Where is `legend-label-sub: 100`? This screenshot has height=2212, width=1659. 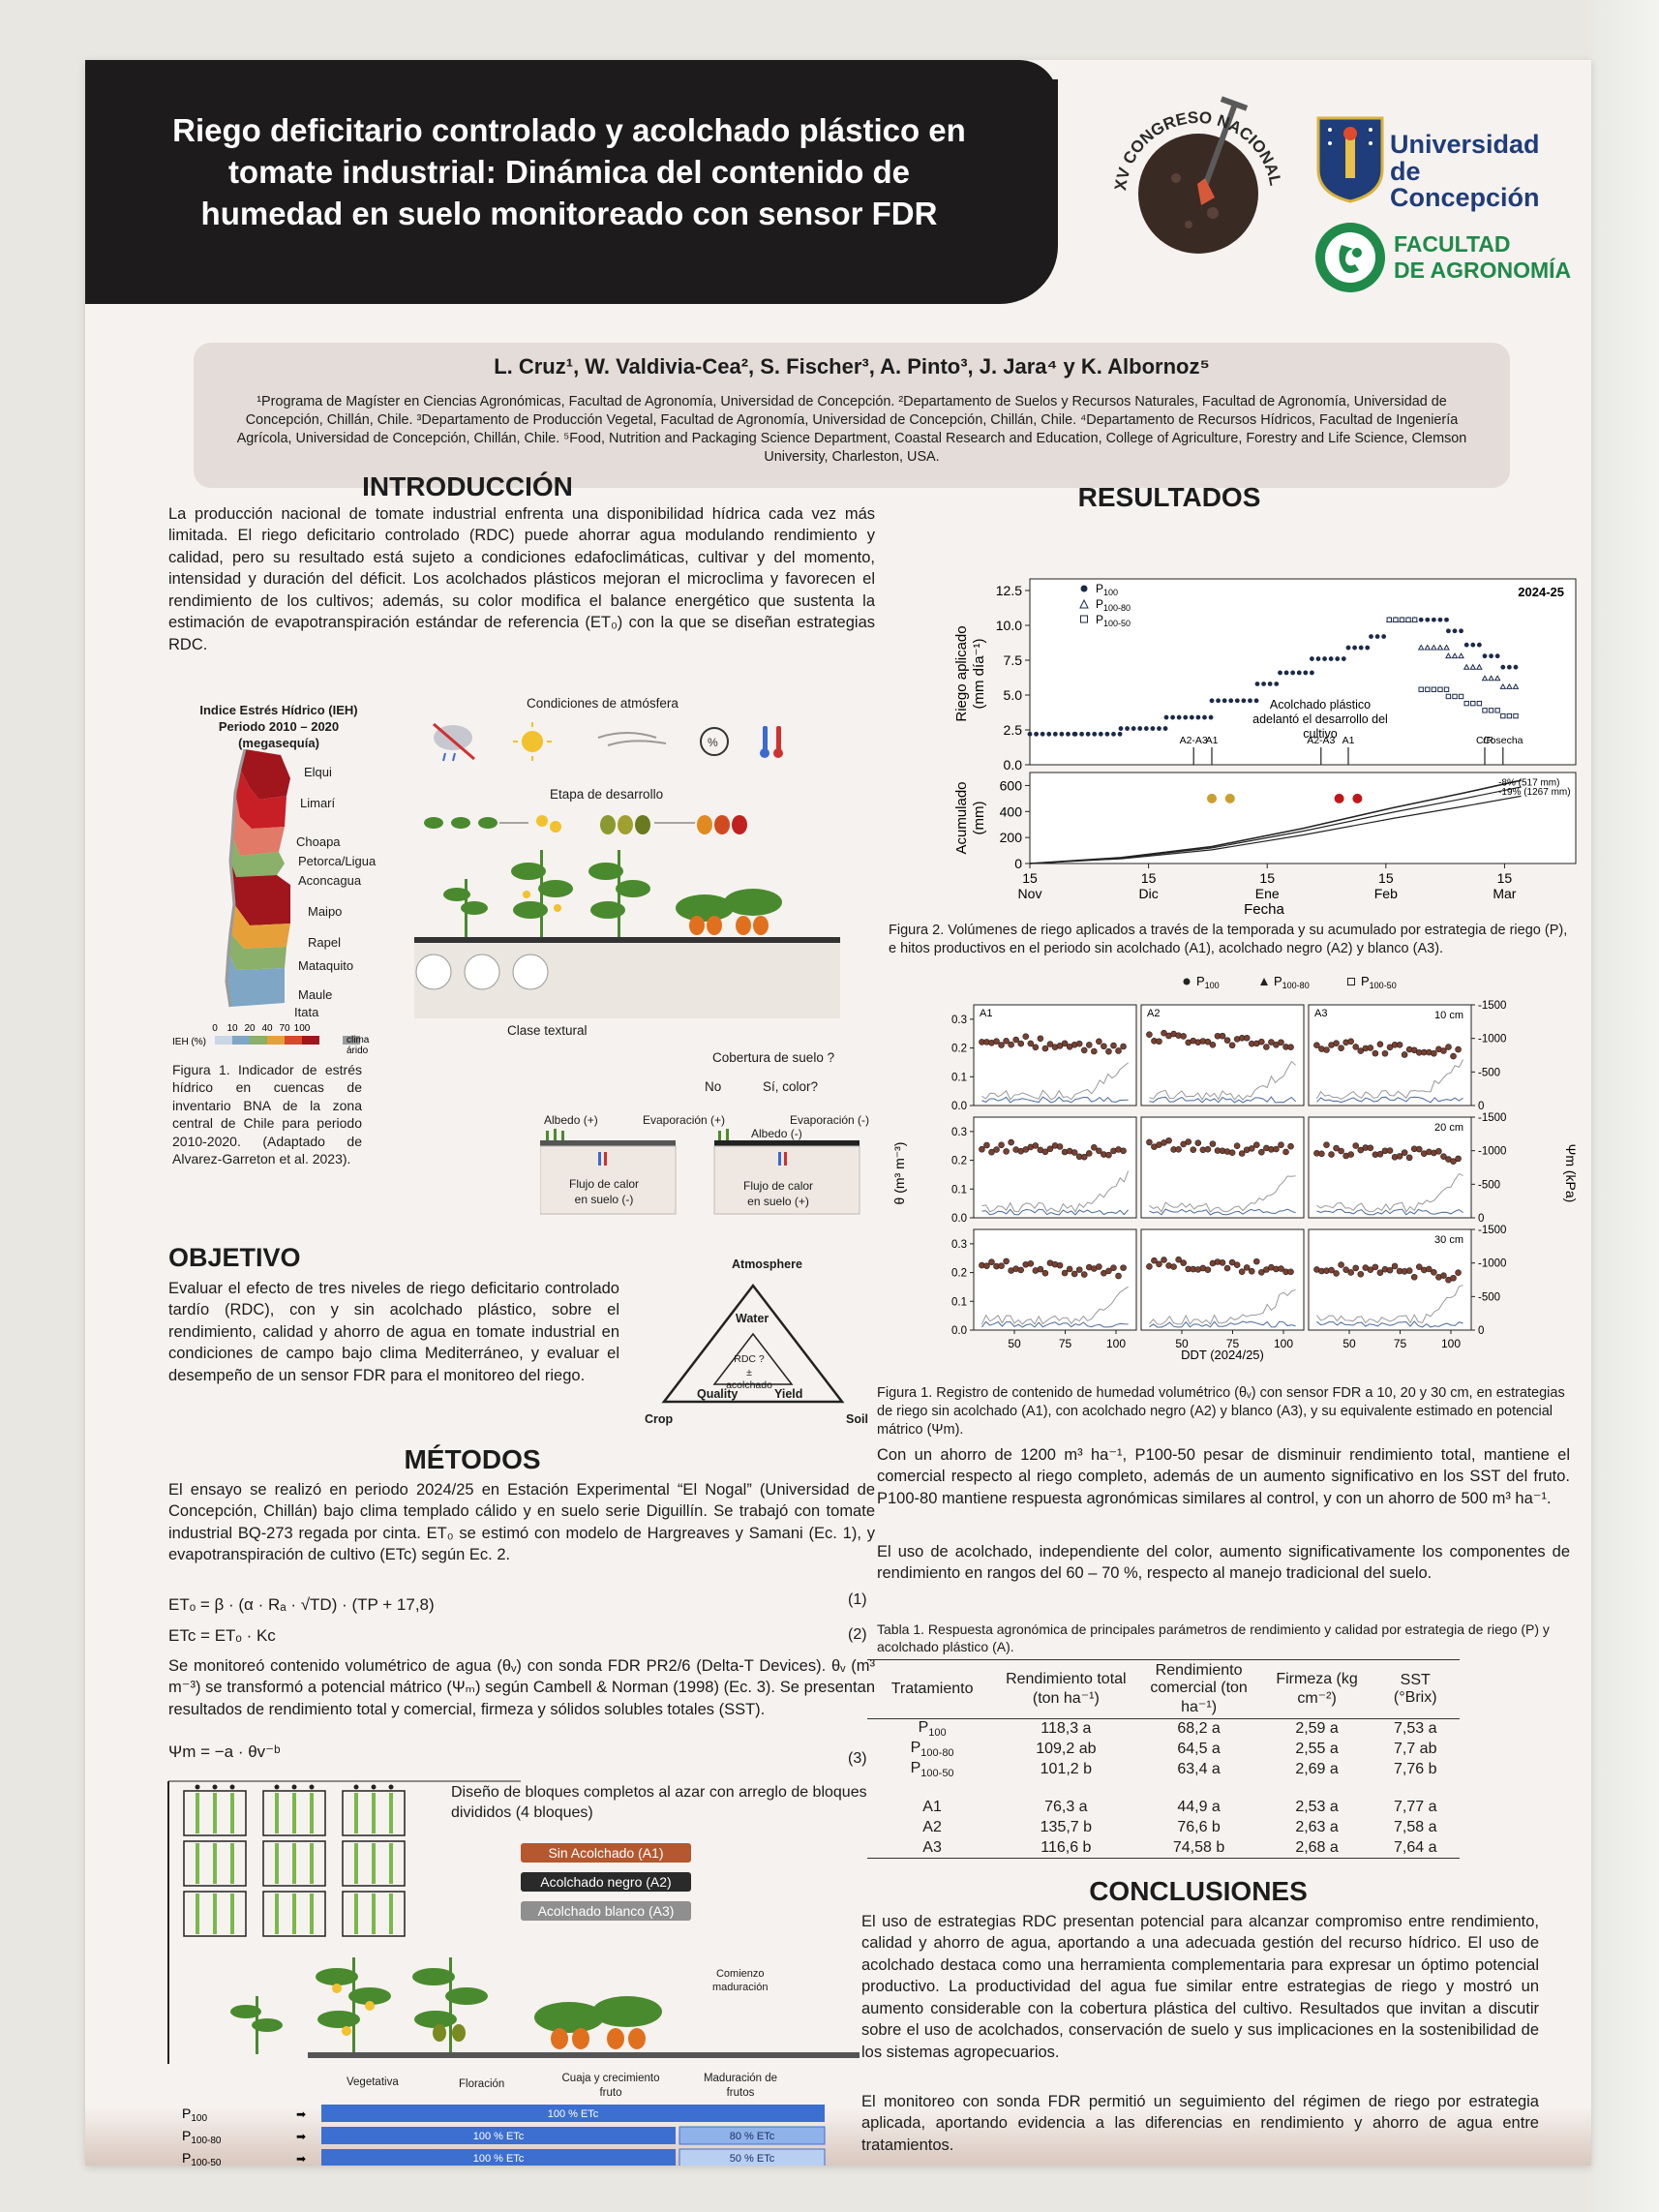 legend-label-sub: 100 is located at coordinates (1212, 985).